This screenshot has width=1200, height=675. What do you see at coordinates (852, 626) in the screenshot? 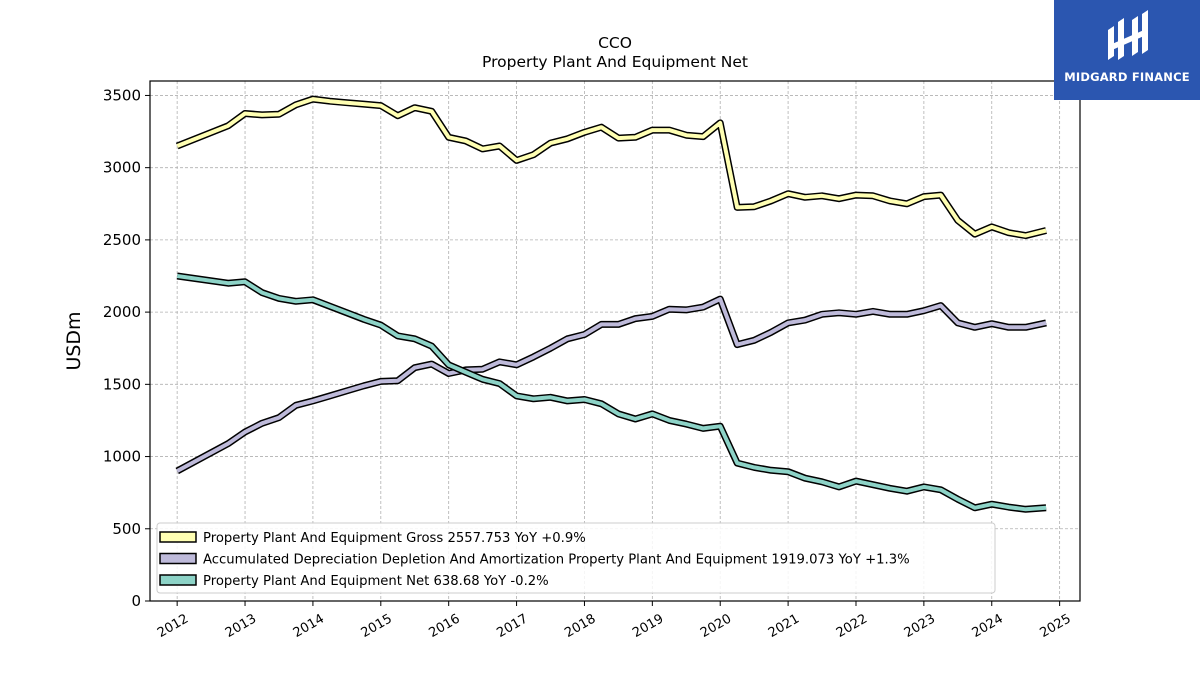
I see `x-tick-label: 2022` at bounding box center [852, 626].